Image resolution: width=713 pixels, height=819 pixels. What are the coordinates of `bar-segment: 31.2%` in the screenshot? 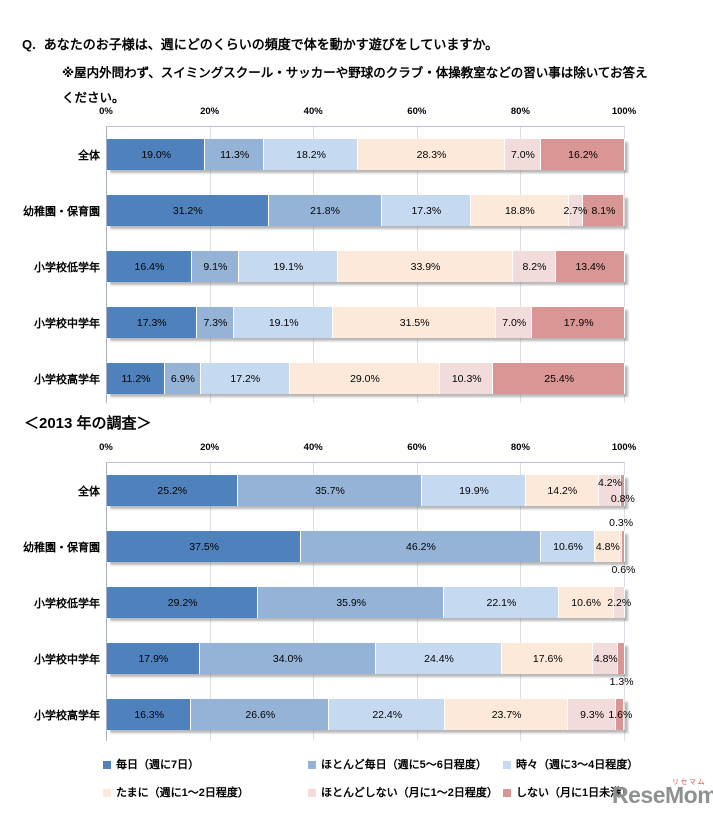 It's located at (188, 210).